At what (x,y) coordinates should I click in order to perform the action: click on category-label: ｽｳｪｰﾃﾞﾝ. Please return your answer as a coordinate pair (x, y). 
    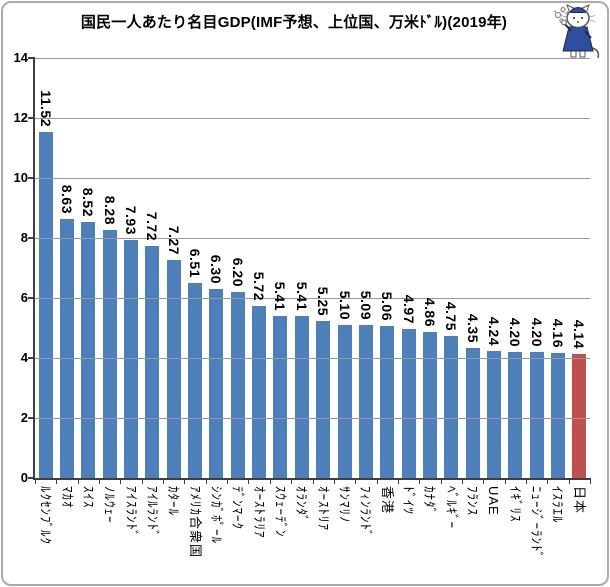
    Looking at the image, I should click on (280, 512).